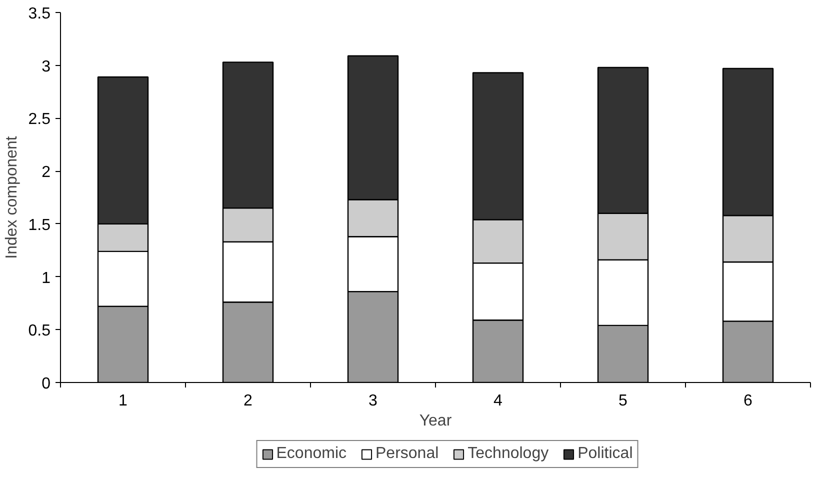  I want to click on legend-label: Technology, so click(508, 454).